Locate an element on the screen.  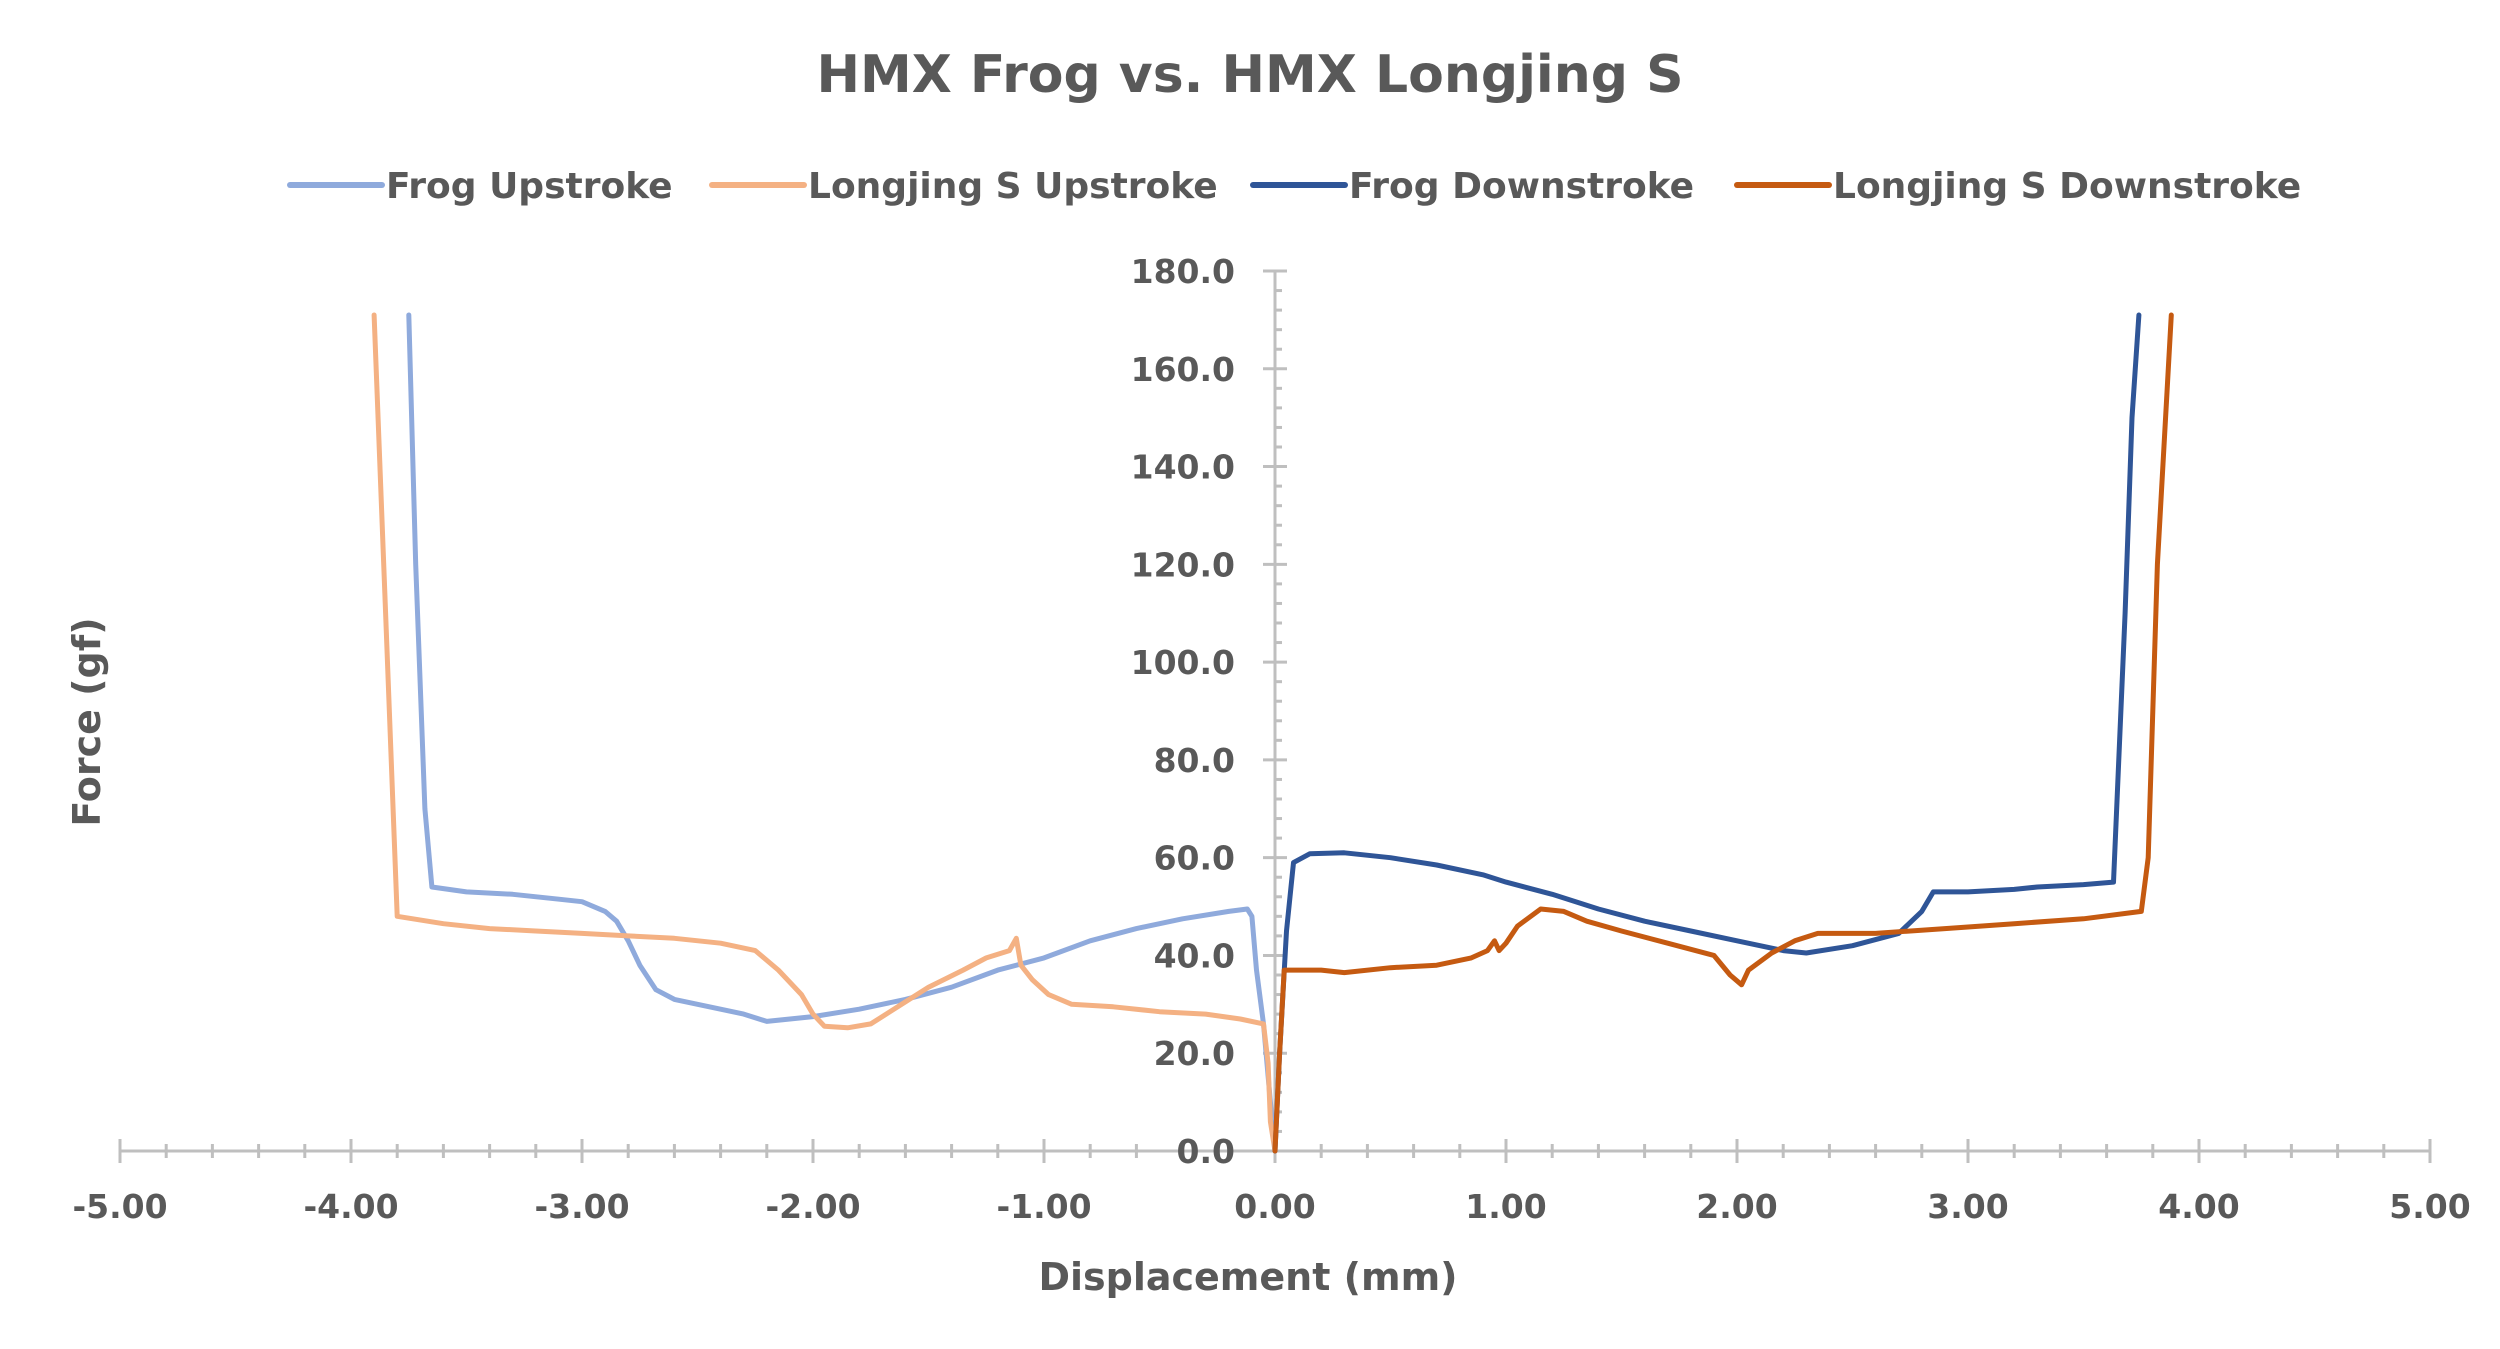
y-tick-label: 60.0 is located at coordinates (1194, 858).